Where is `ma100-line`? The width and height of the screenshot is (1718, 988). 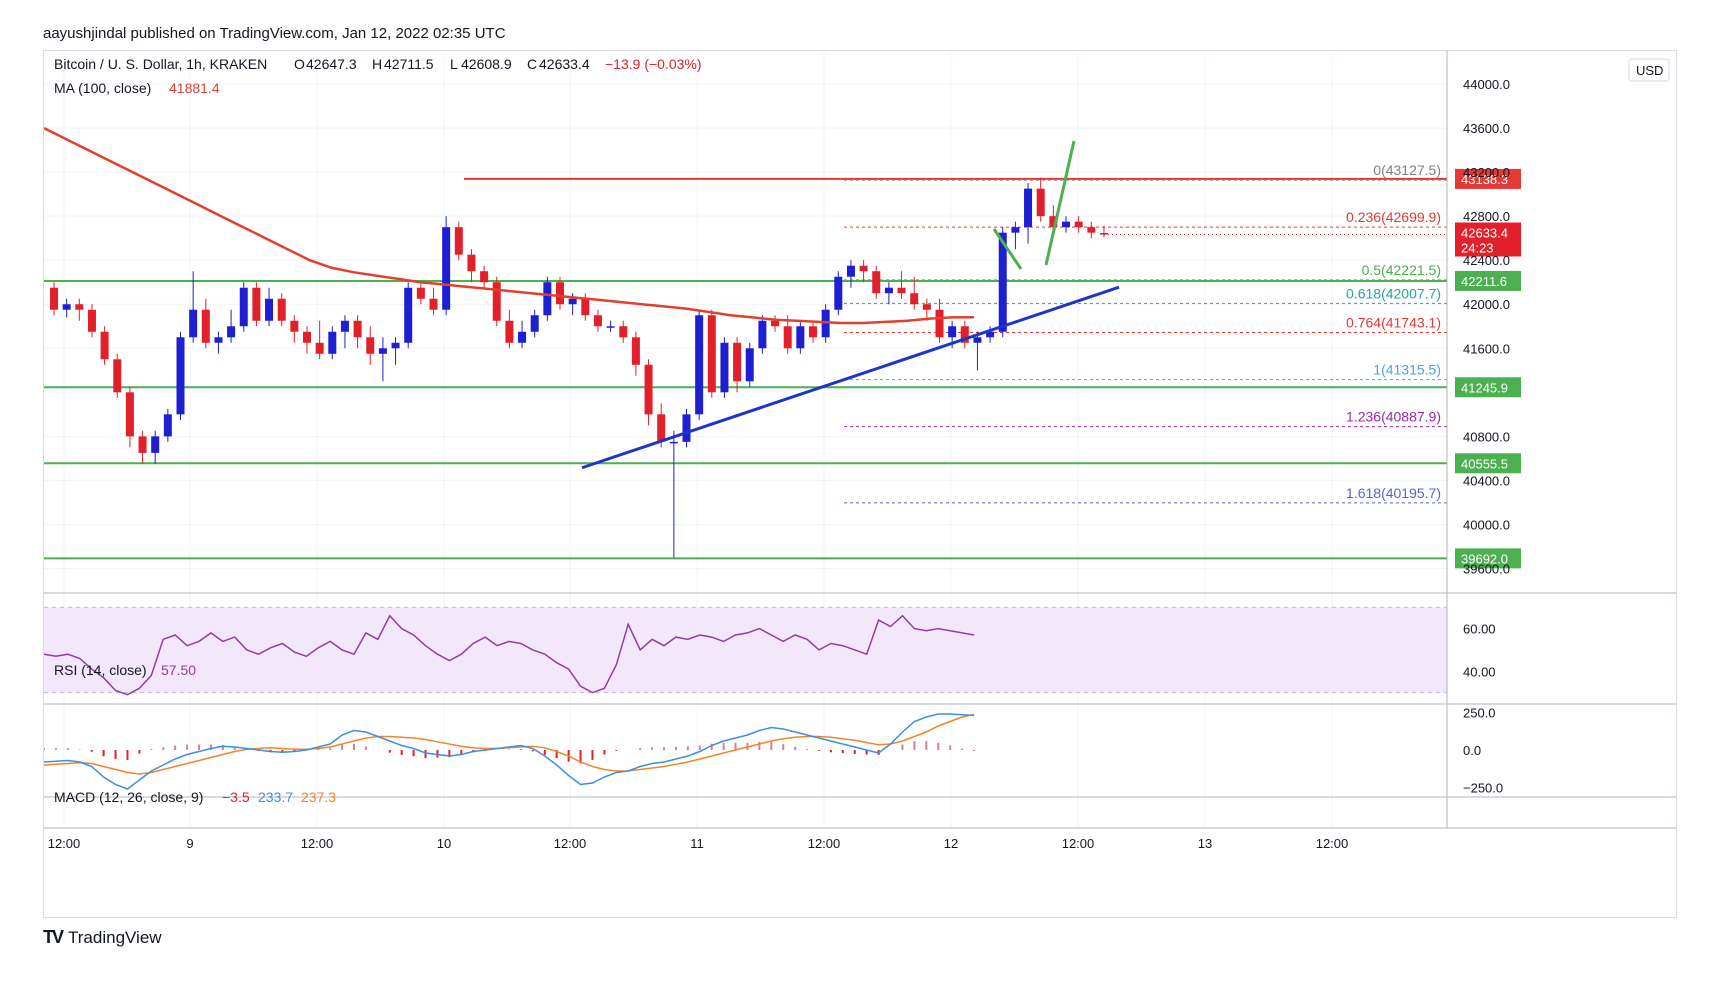 ma100-line is located at coordinates (509, 225).